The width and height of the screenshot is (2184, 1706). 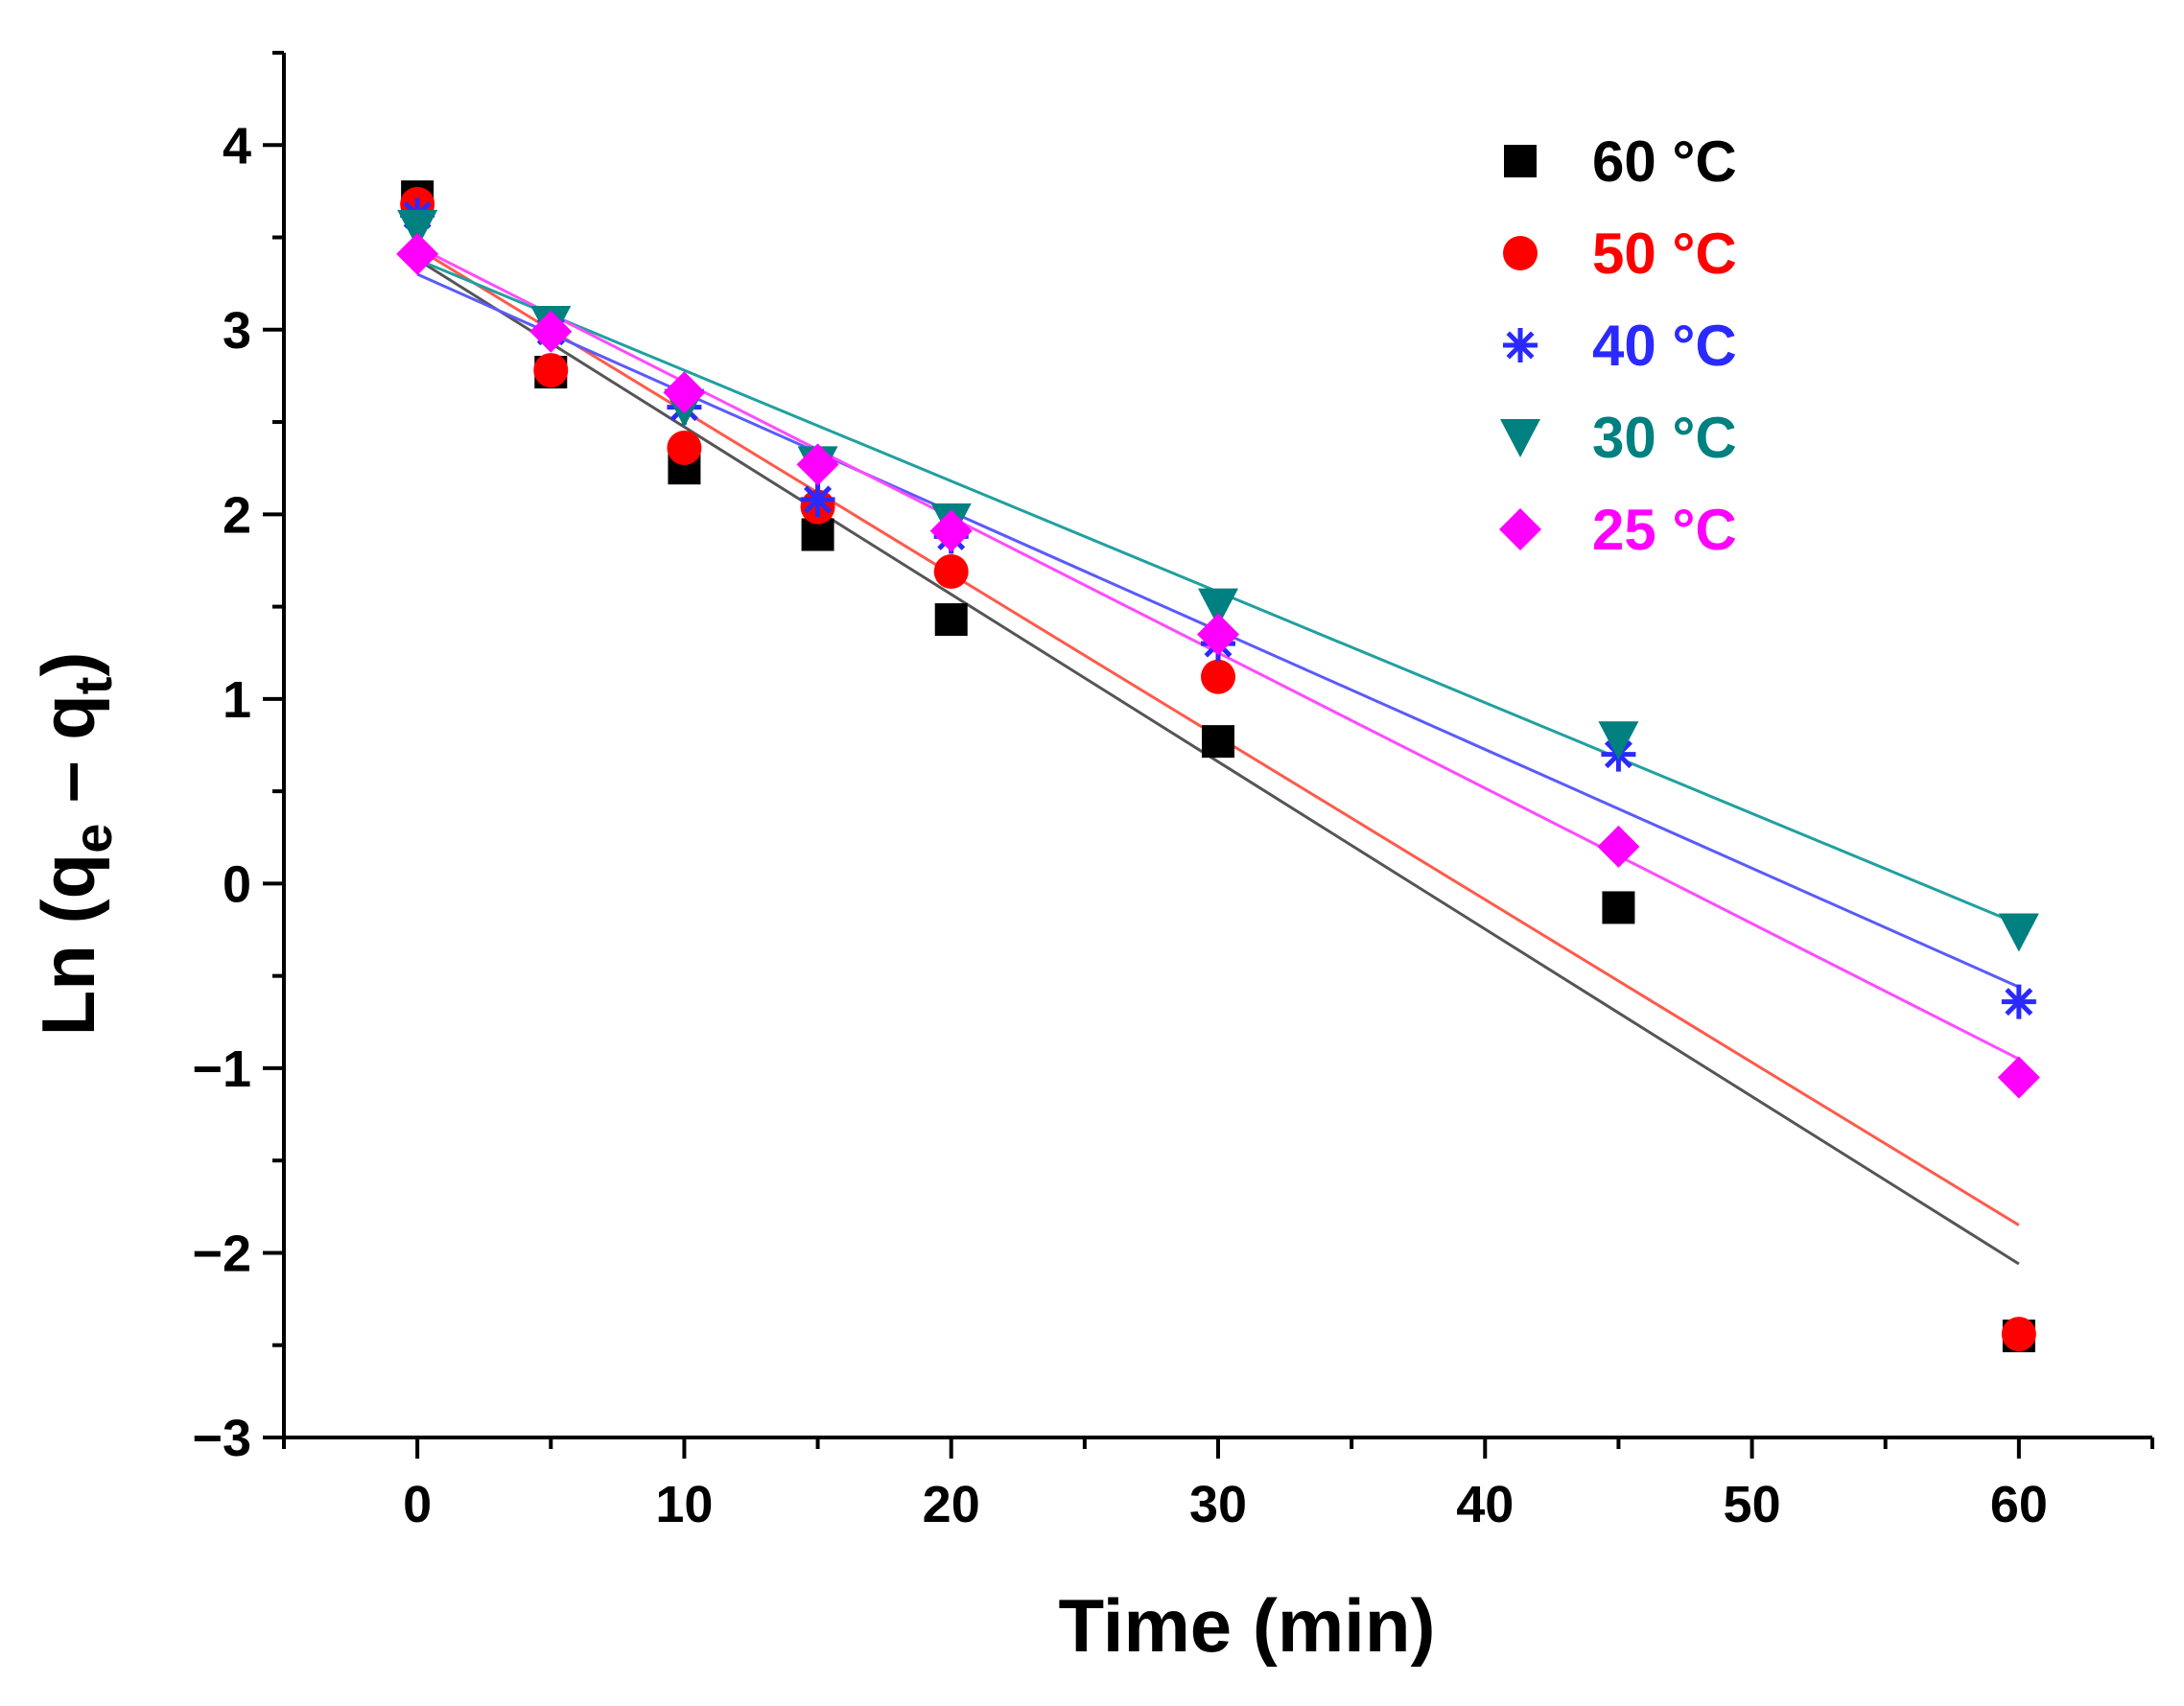 What do you see at coordinates (2019, 1505) in the screenshot?
I see `x-tick-label: 60` at bounding box center [2019, 1505].